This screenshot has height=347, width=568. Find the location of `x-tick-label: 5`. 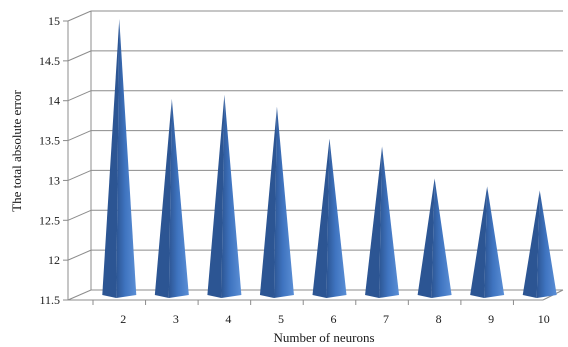

x-tick-label: 5 is located at coordinates (281, 319).